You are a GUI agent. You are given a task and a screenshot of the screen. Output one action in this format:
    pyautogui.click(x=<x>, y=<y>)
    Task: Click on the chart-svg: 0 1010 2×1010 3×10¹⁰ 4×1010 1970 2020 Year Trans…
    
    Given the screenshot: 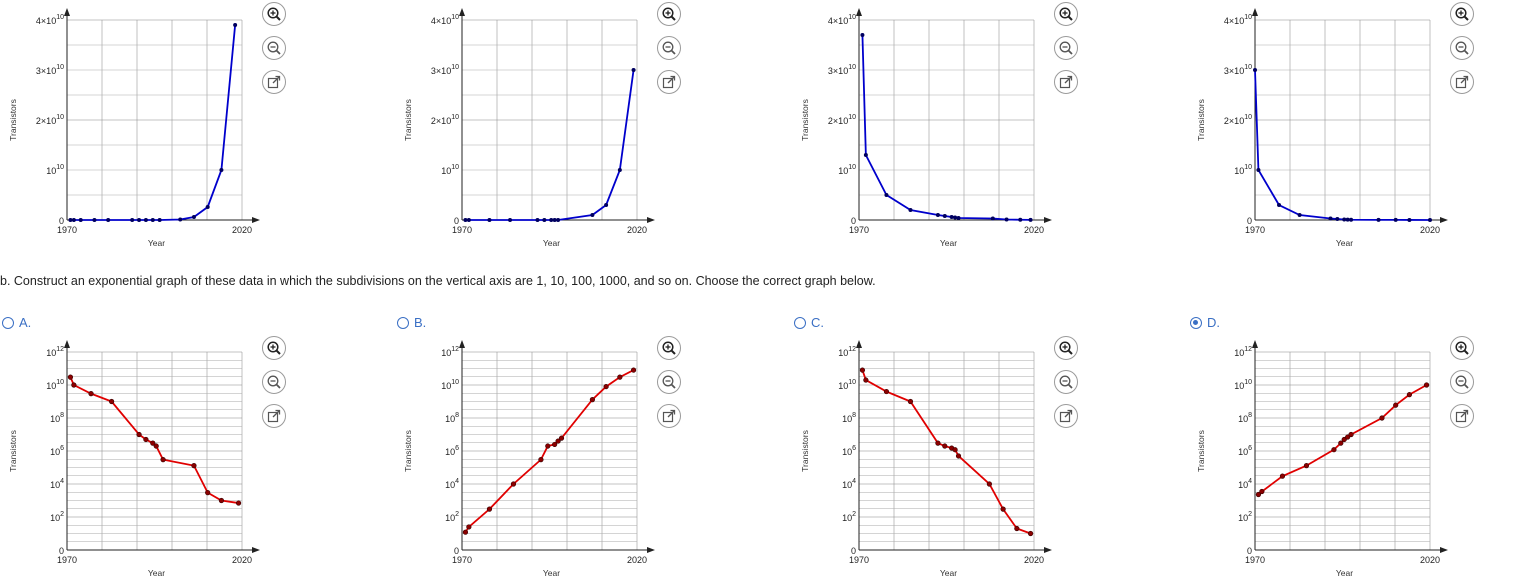 What is the action you would take?
    pyautogui.click(x=134, y=128)
    